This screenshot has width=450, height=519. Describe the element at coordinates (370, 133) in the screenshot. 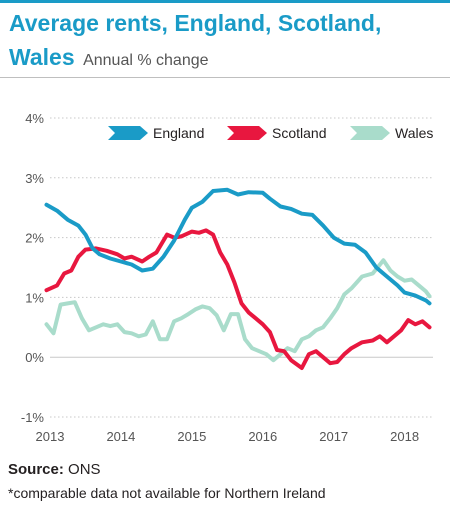

I see `legend-swatch-wales` at that location.